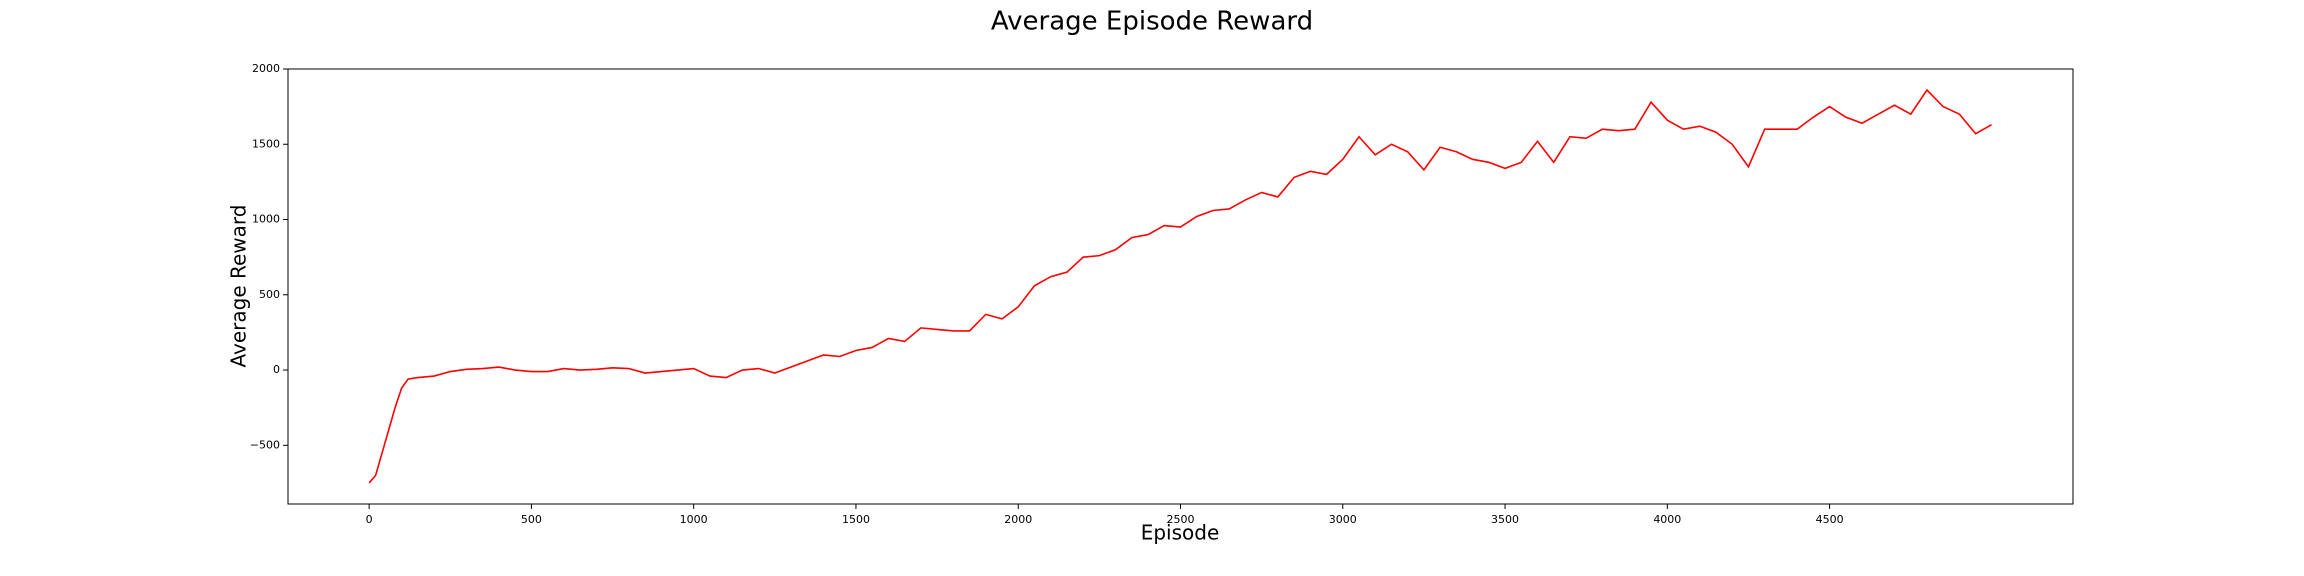 The width and height of the screenshot is (2304, 576). What do you see at coordinates (266, 219) in the screenshot?
I see `y-tick-label: 1000` at bounding box center [266, 219].